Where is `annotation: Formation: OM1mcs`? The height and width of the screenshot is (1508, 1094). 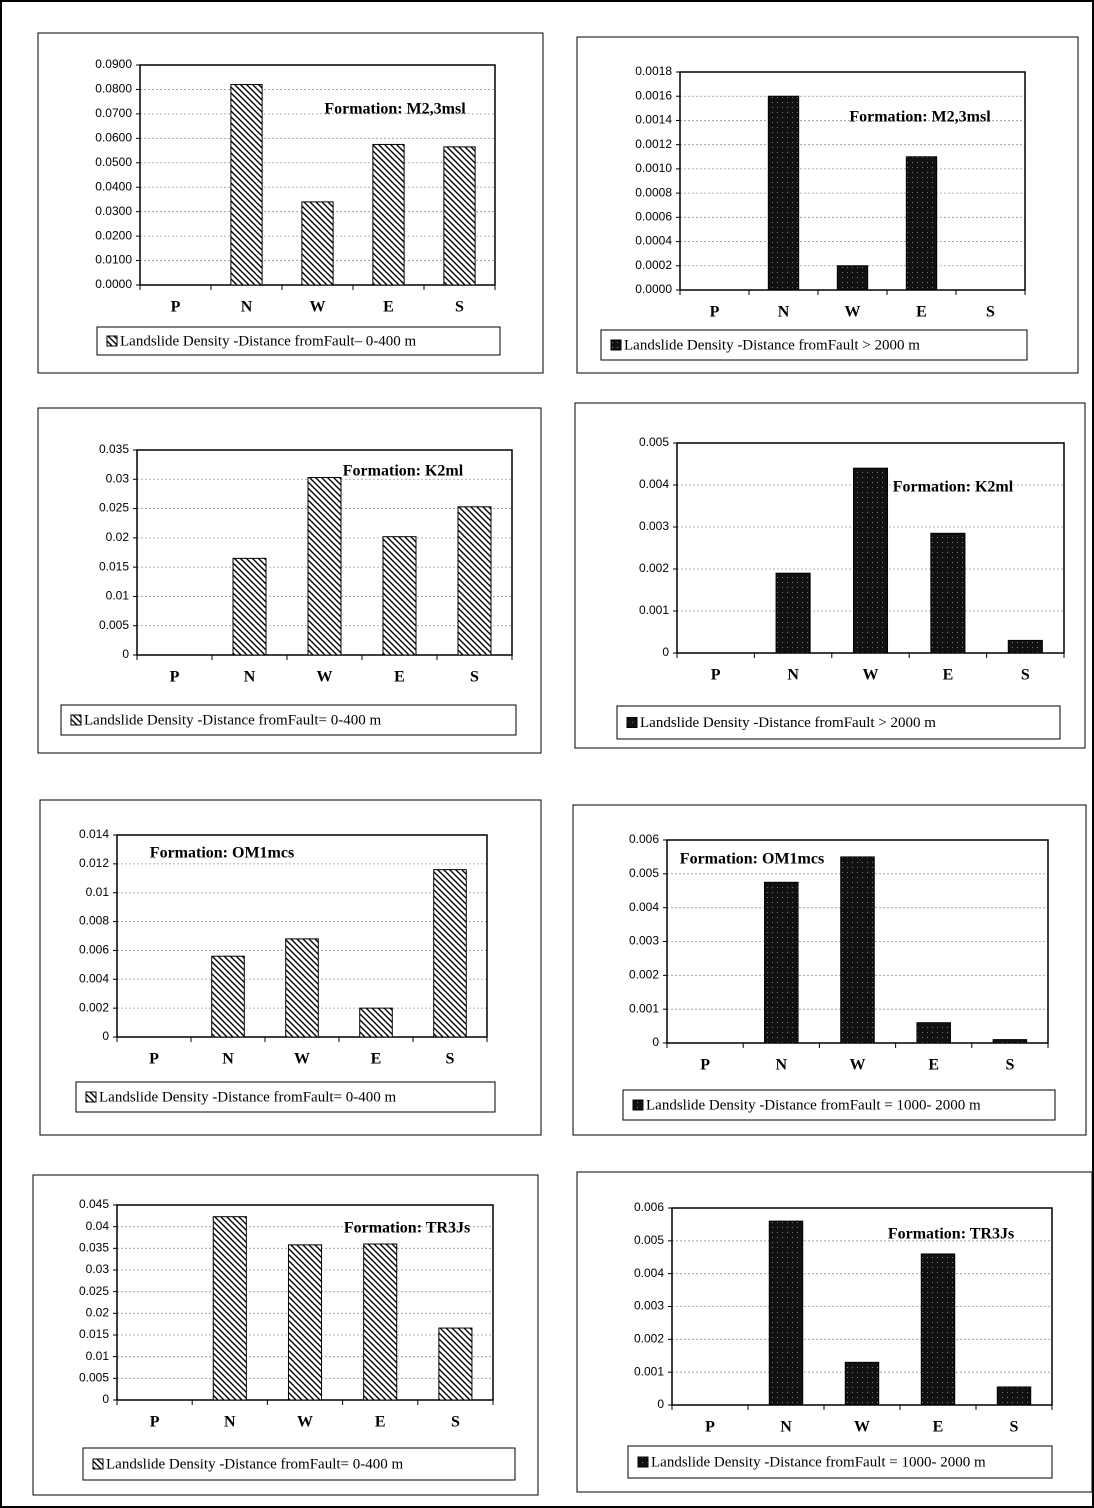
annotation: Formation: OM1mcs is located at coordinates (752, 859).